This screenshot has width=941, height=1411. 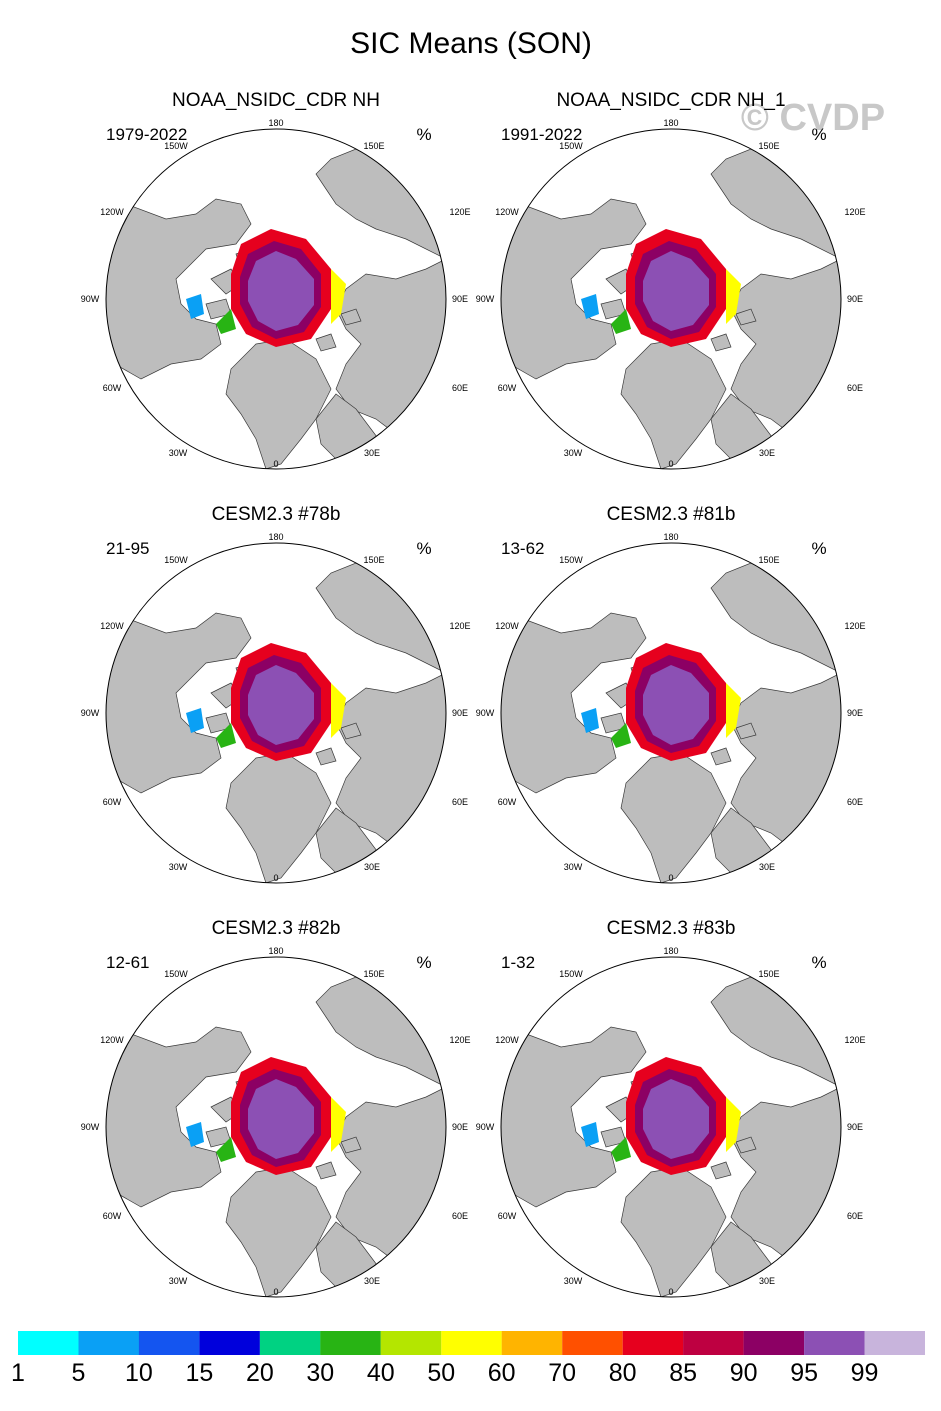 I want to click on panel-title: CESM2.3 #81b, so click(x=671, y=514).